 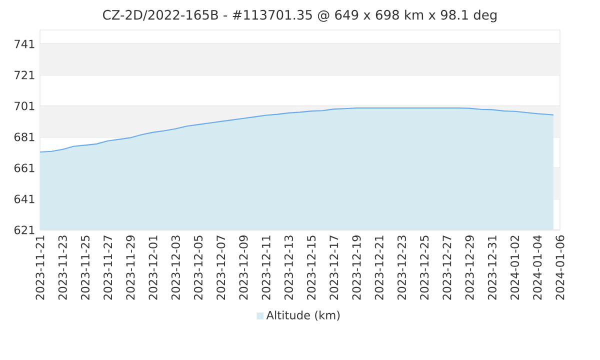 I want to click on x-tick-label: 2023-12-05, so click(x=198, y=268).